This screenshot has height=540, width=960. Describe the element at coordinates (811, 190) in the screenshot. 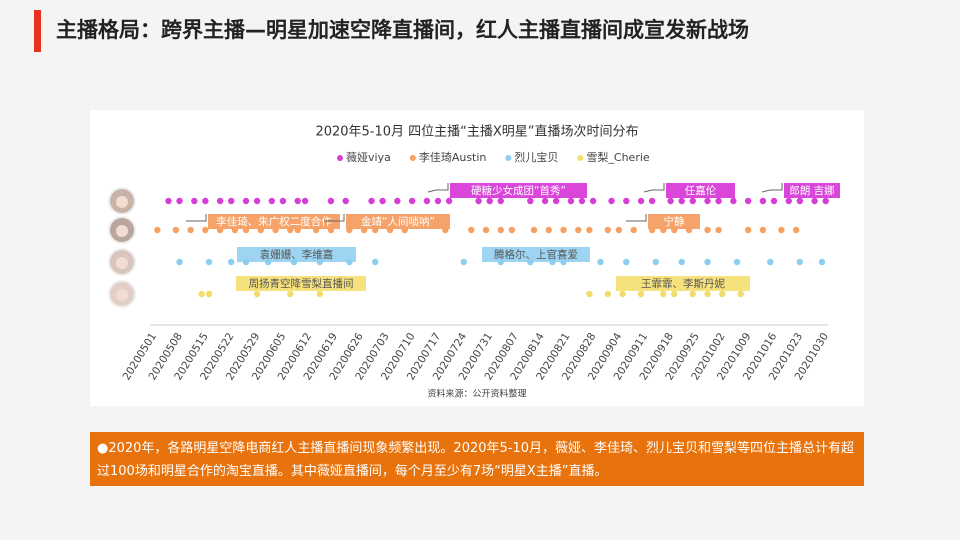

I see `annotation-text: 郎朗 吉娜` at that location.